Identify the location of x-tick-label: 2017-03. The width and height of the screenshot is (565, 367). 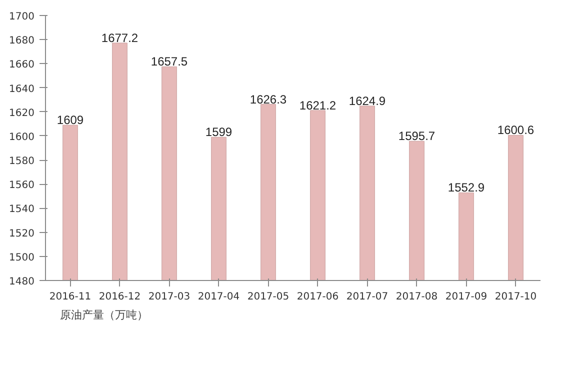
(169, 297).